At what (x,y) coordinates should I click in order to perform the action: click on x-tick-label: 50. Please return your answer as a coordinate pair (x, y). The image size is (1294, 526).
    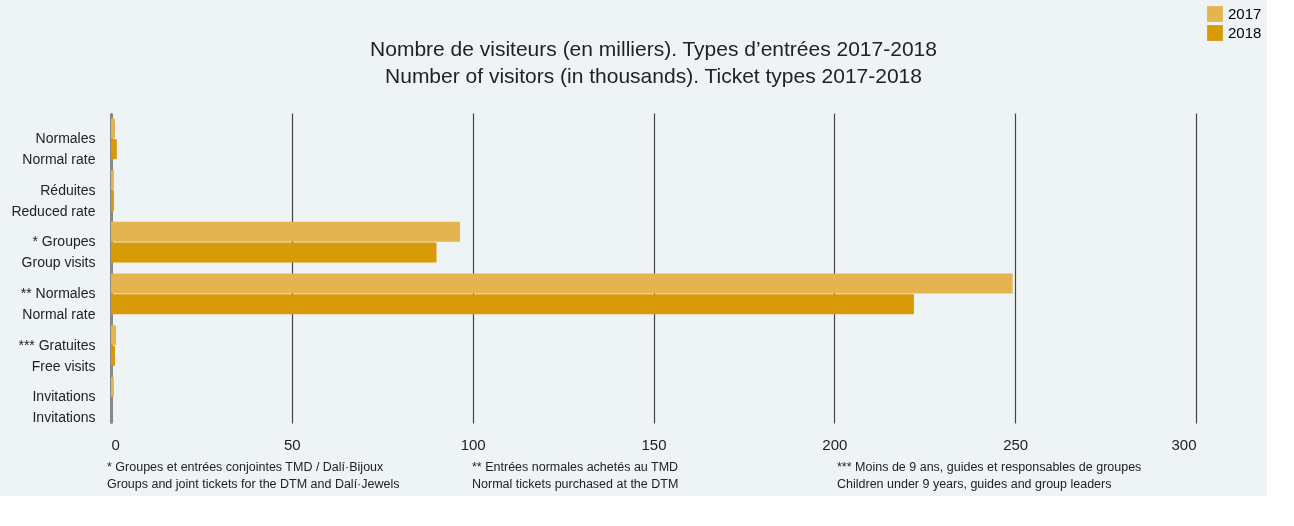
    Looking at the image, I should click on (292, 444).